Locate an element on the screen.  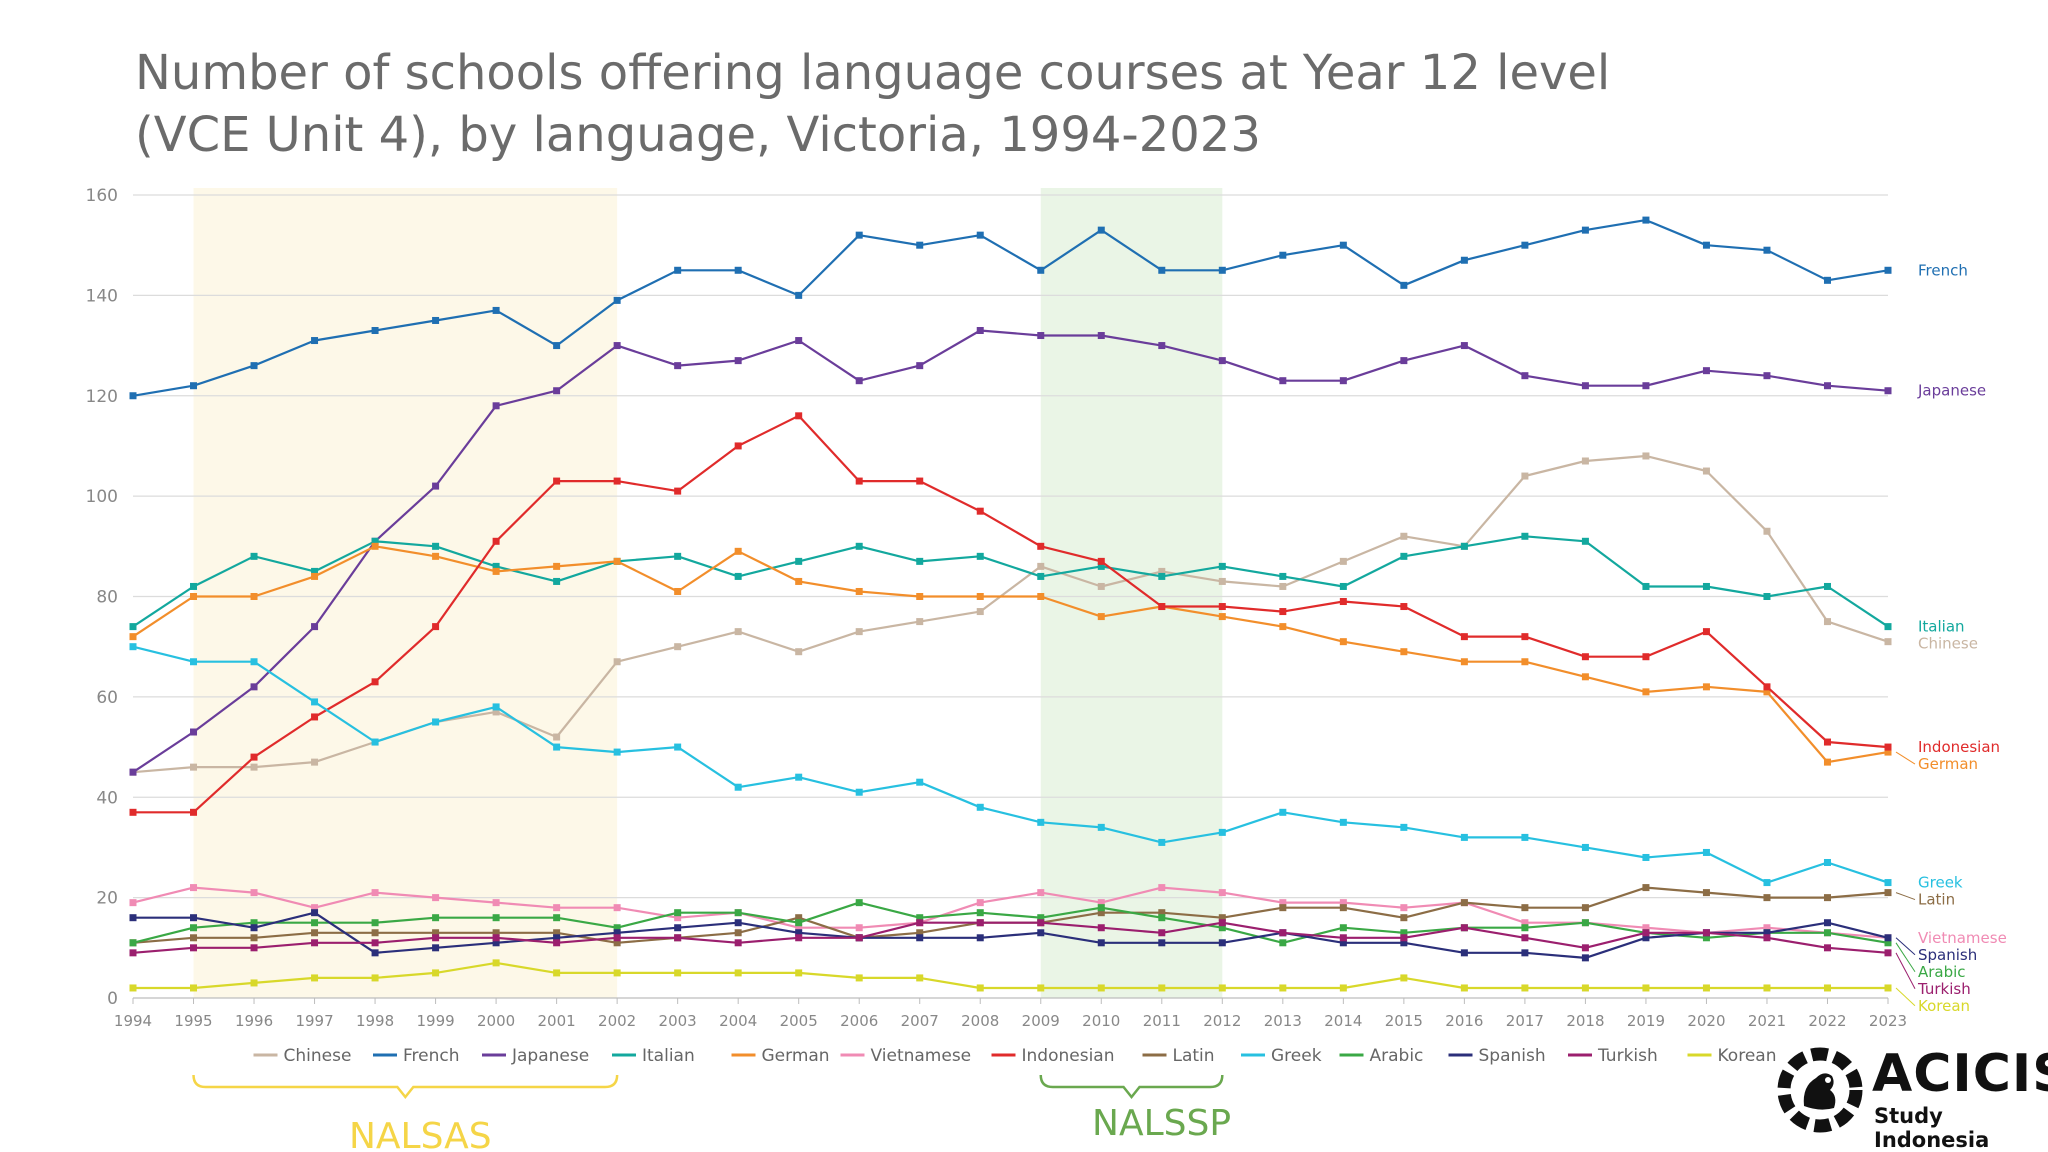
end-label-french: French is located at coordinates (1943, 270).